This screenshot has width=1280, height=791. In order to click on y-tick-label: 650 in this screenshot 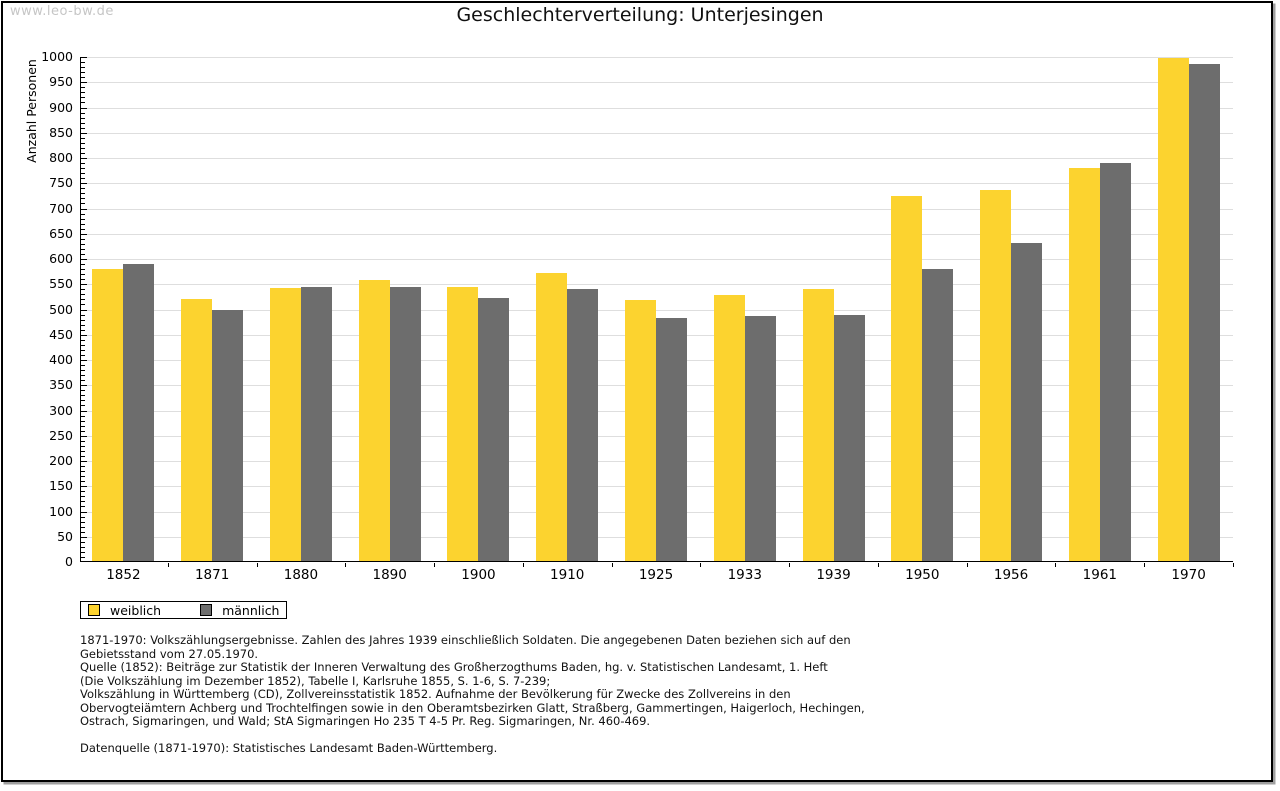, I will do `click(61, 233)`.